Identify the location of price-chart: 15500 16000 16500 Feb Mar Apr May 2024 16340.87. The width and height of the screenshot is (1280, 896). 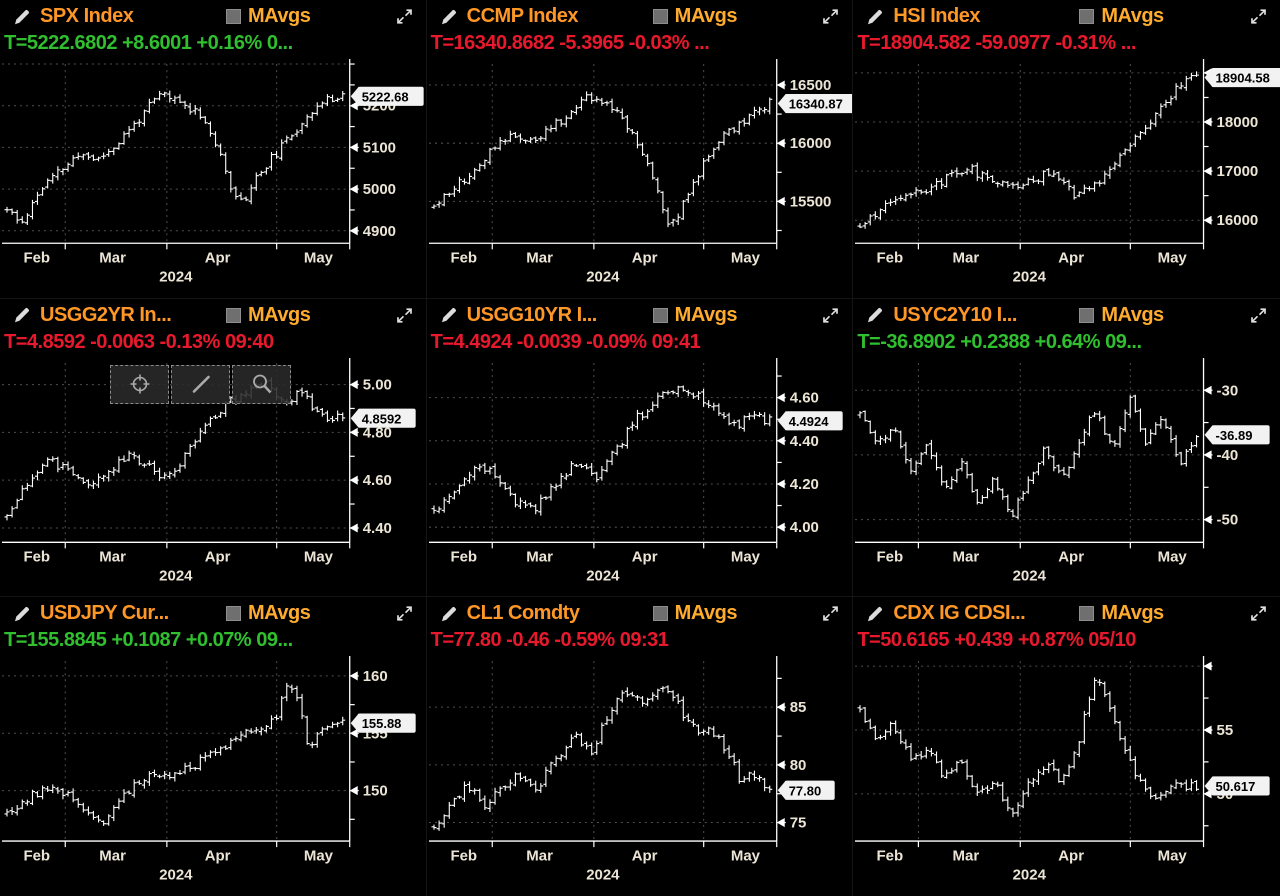
(640, 178).